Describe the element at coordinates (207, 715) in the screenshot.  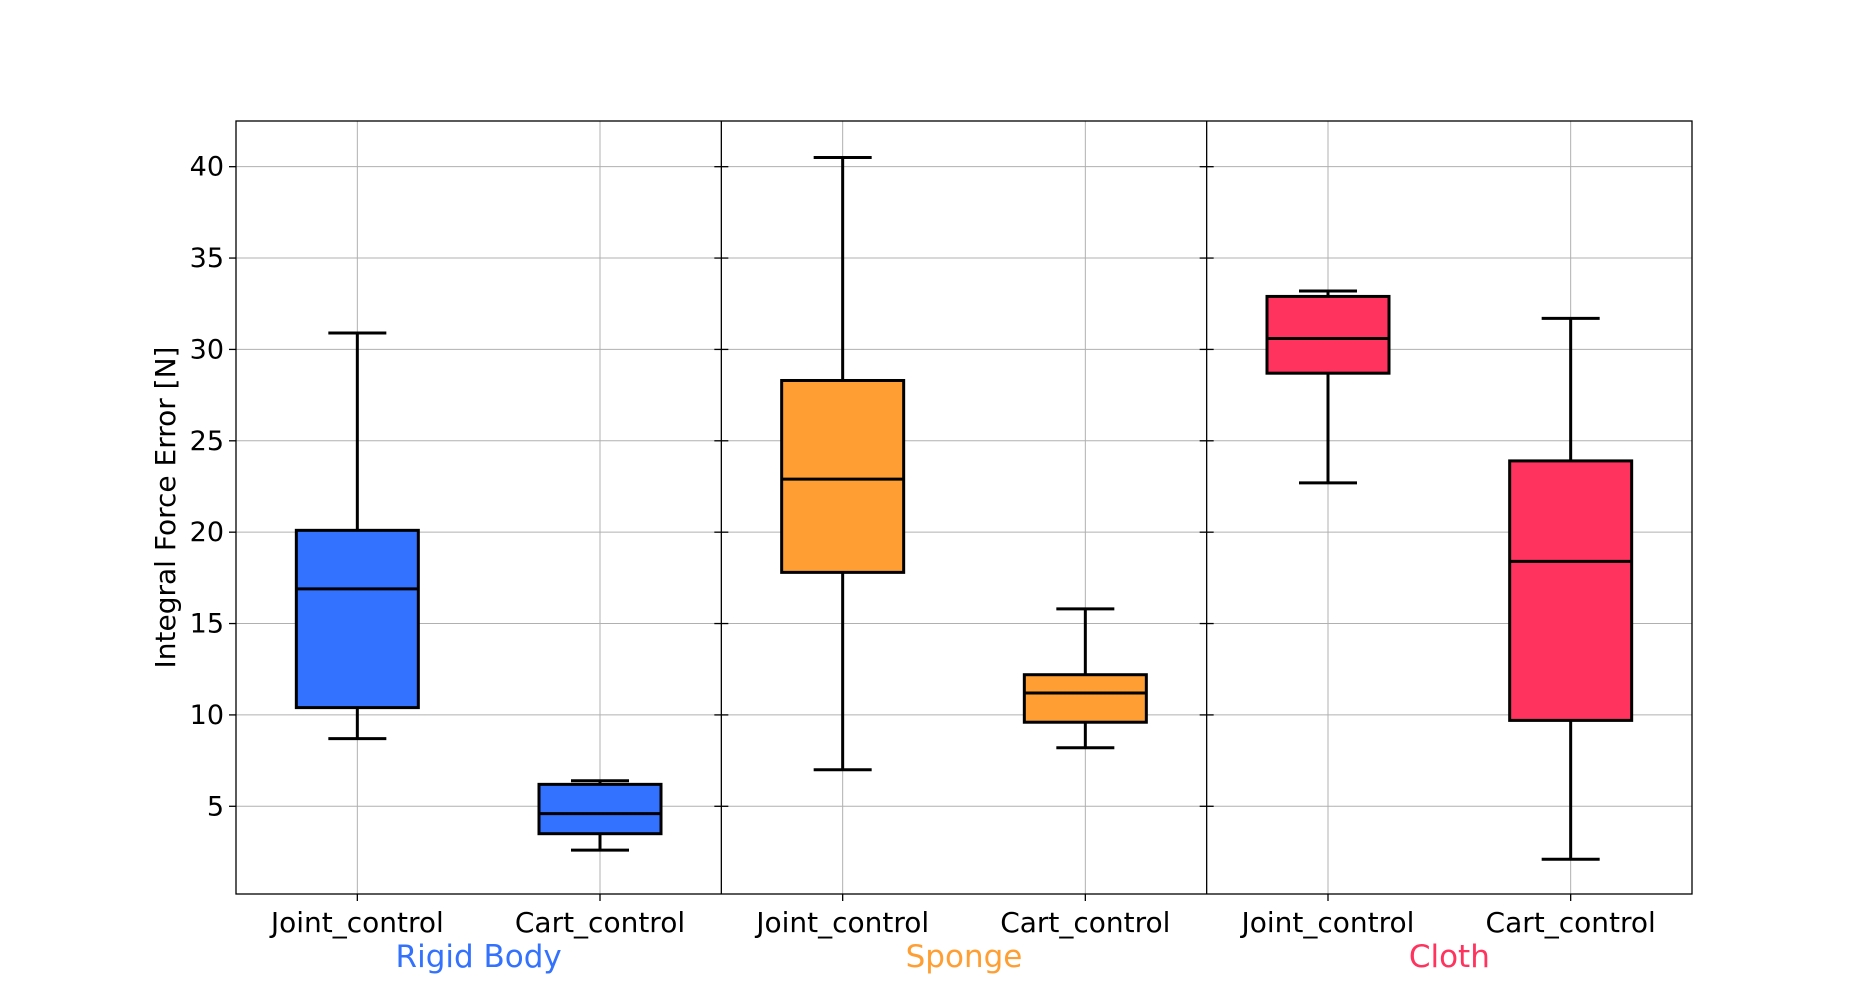
I see `y-tick-label: 10` at that location.